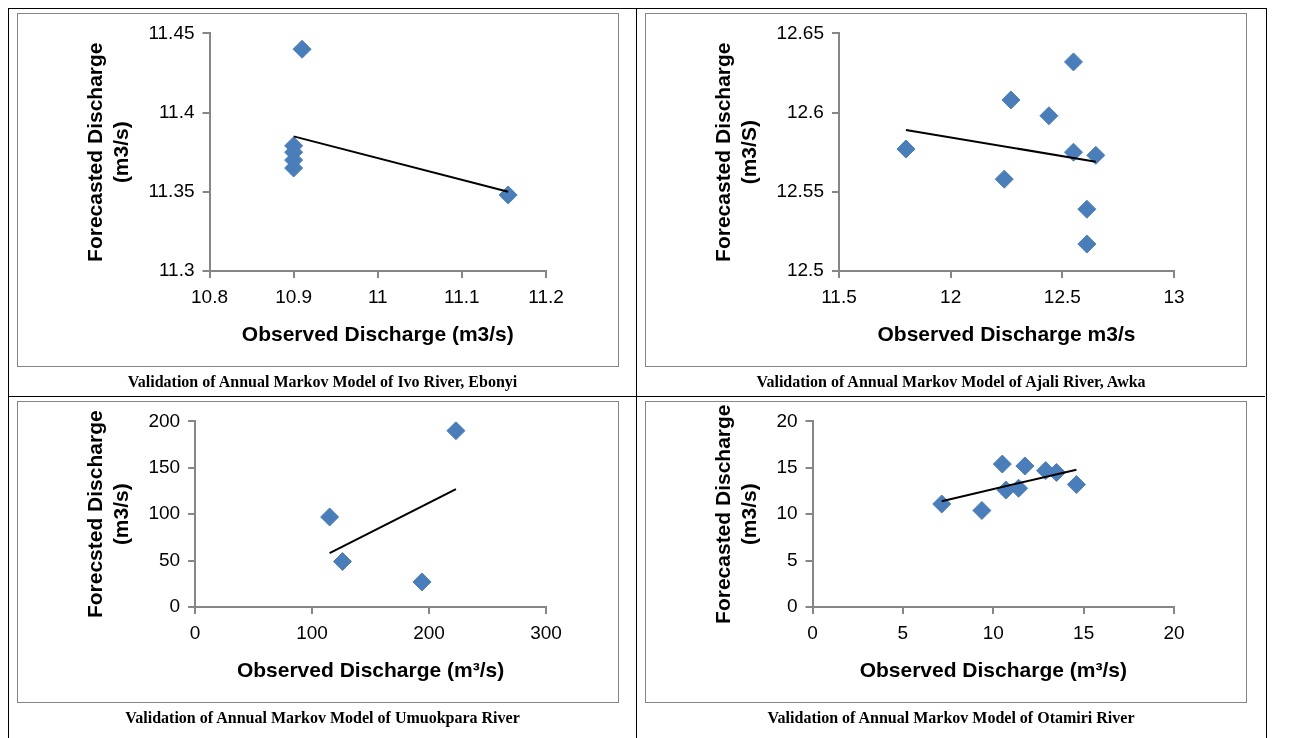 The image size is (1303, 738). Describe the element at coordinates (805, 111) in the screenshot. I see `y-tick-label: 12.6` at that location.